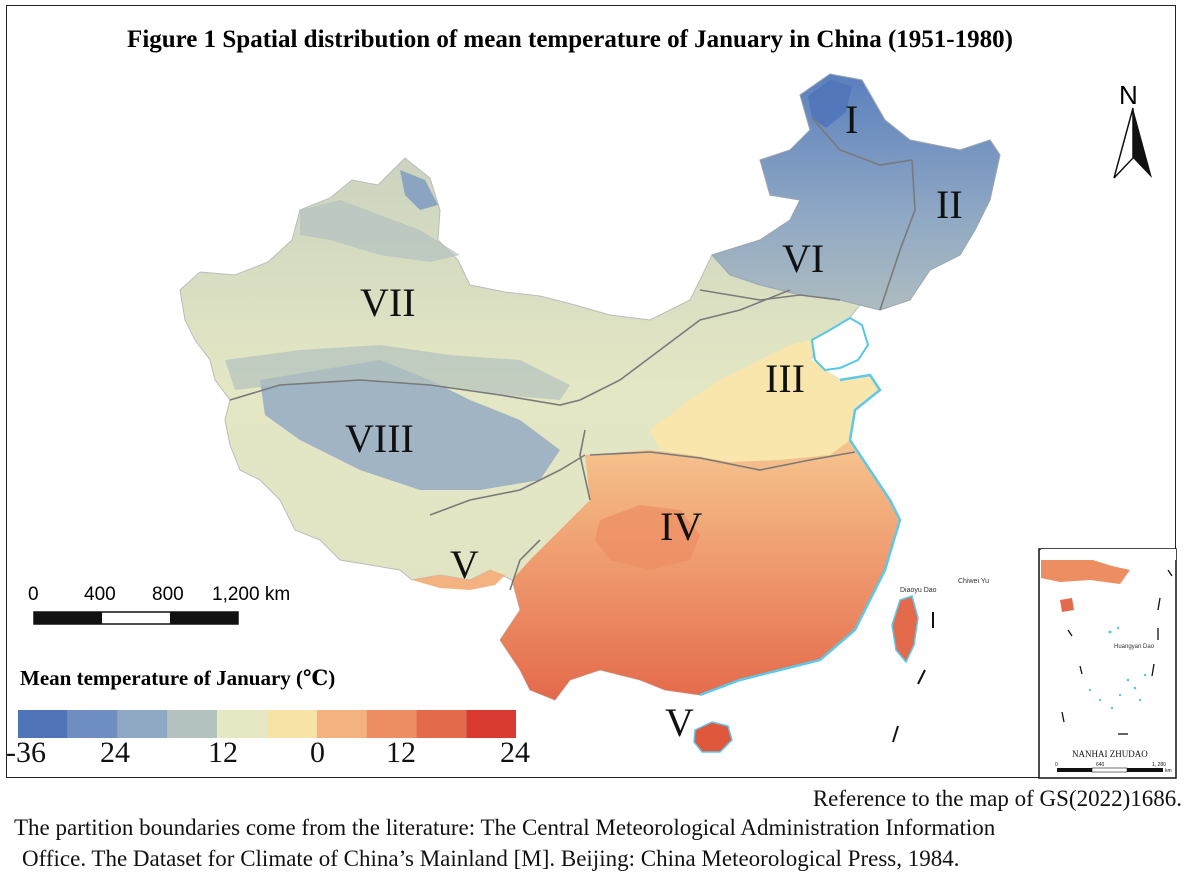 This screenshot has width=1186, height=893. Describe the element at coordinates (913, 677) in the screenshot. I see `sea-boundary-dashes` at that location.